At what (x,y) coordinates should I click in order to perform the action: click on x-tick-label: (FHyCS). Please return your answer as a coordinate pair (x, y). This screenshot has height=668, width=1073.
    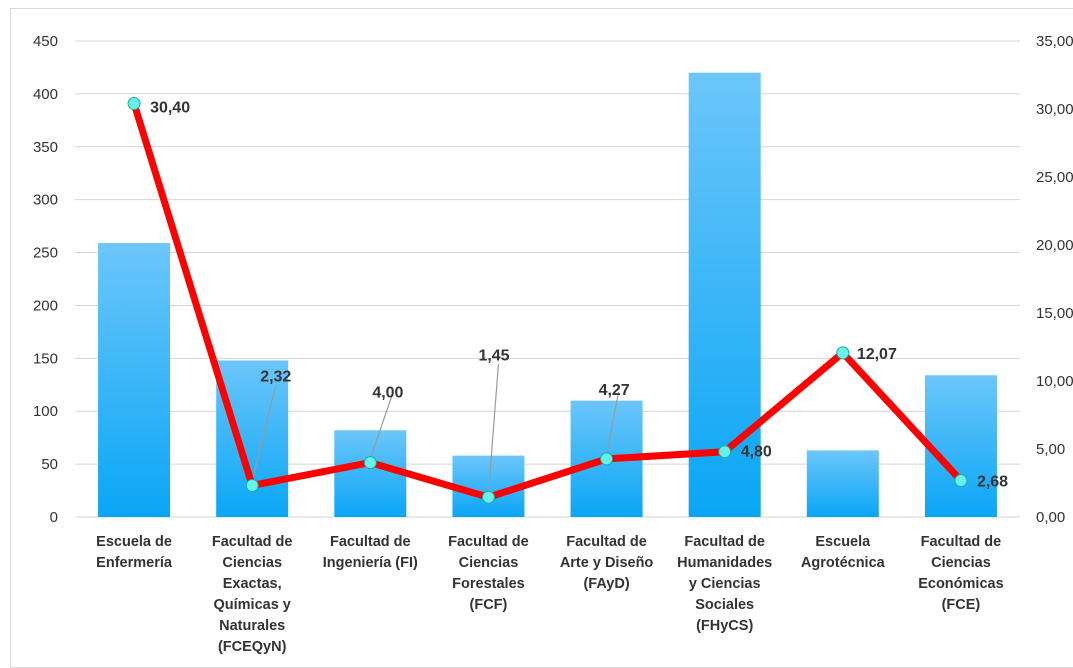
    Looking at the image, I should click on (724, 626).